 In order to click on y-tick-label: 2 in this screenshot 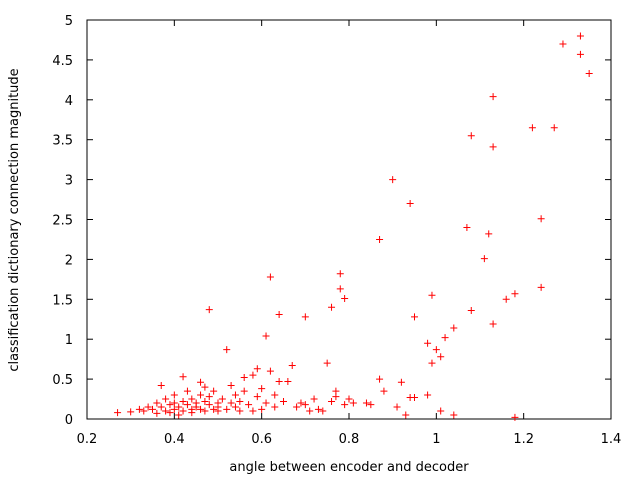, I will do `click(69, 260)`.